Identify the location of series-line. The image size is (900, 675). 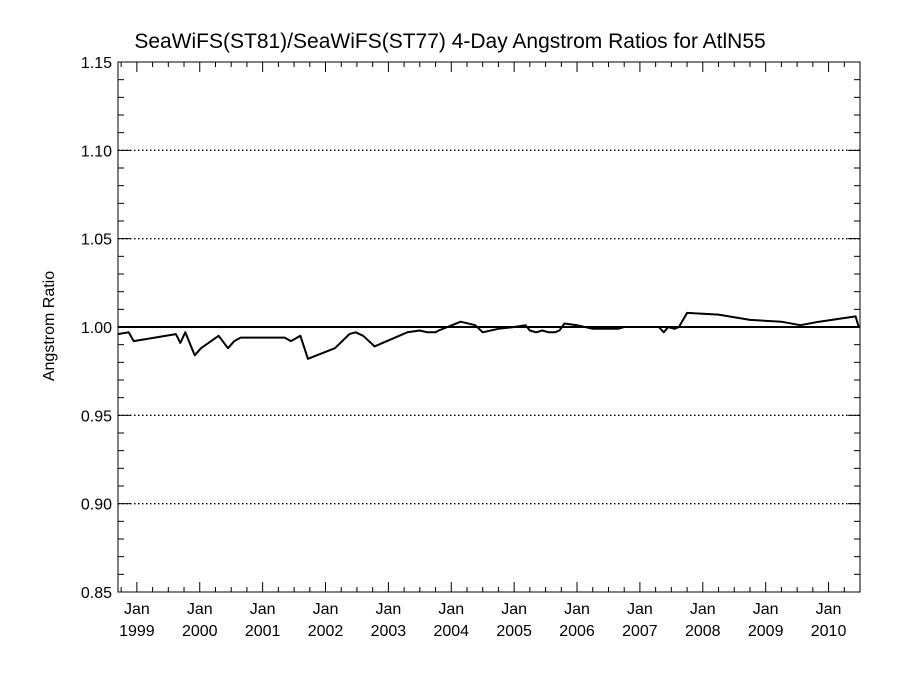
(488, 335).